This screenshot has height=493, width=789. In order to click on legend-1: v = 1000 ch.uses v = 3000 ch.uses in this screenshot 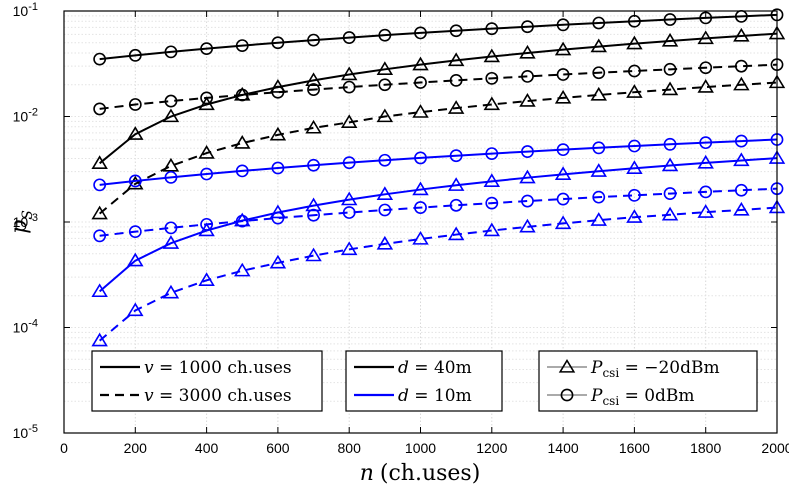, I will do `click(207, 381)`.